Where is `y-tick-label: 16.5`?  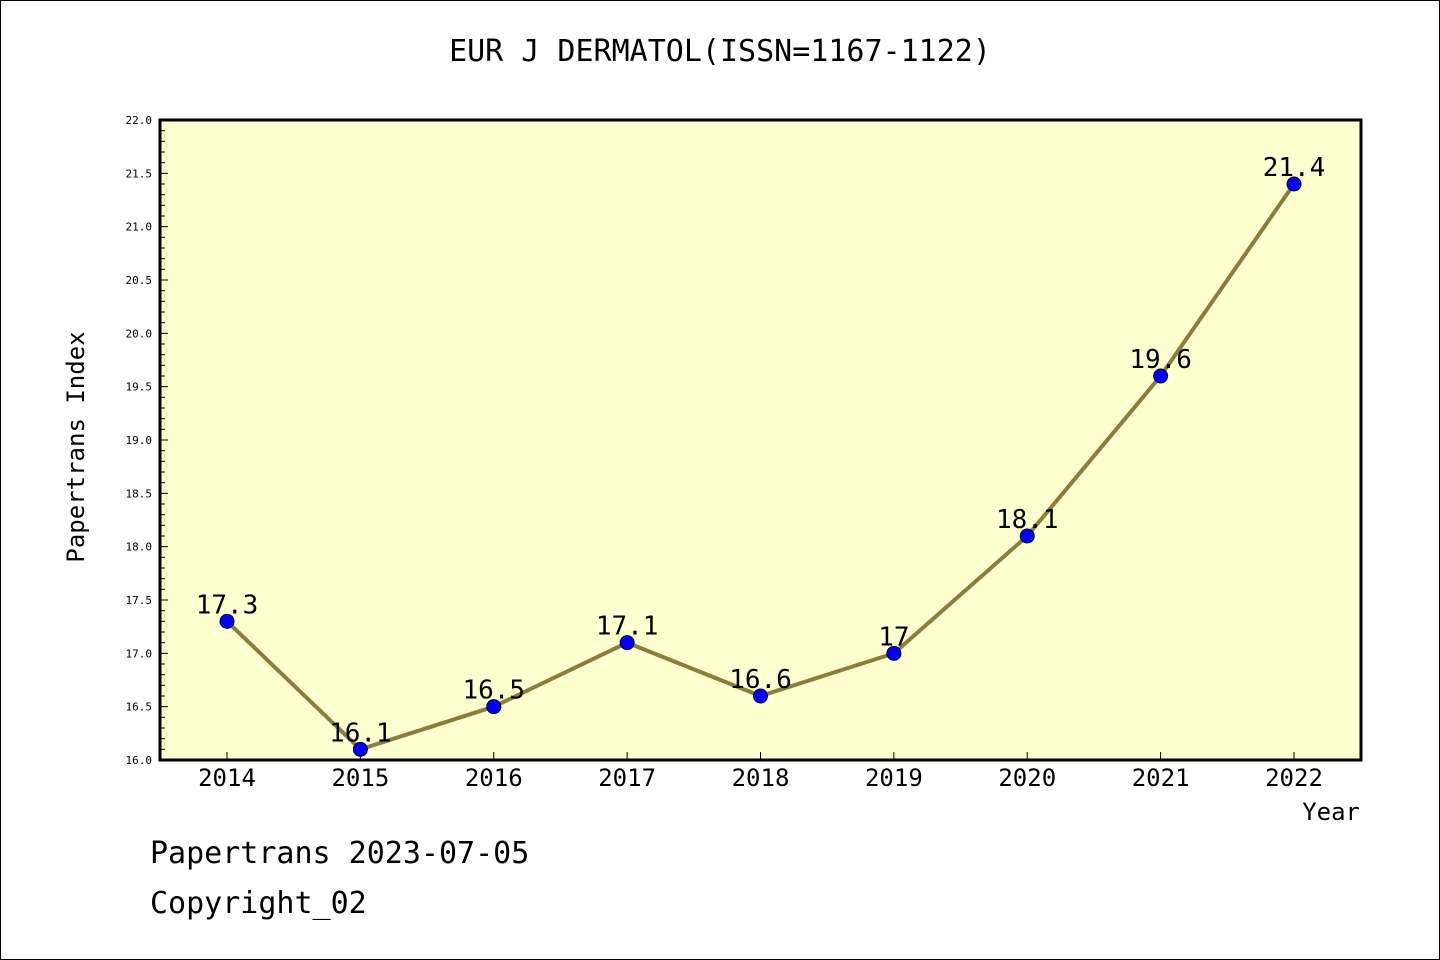
y-tick-label: 16.5 is located at coordinates (139, 707).